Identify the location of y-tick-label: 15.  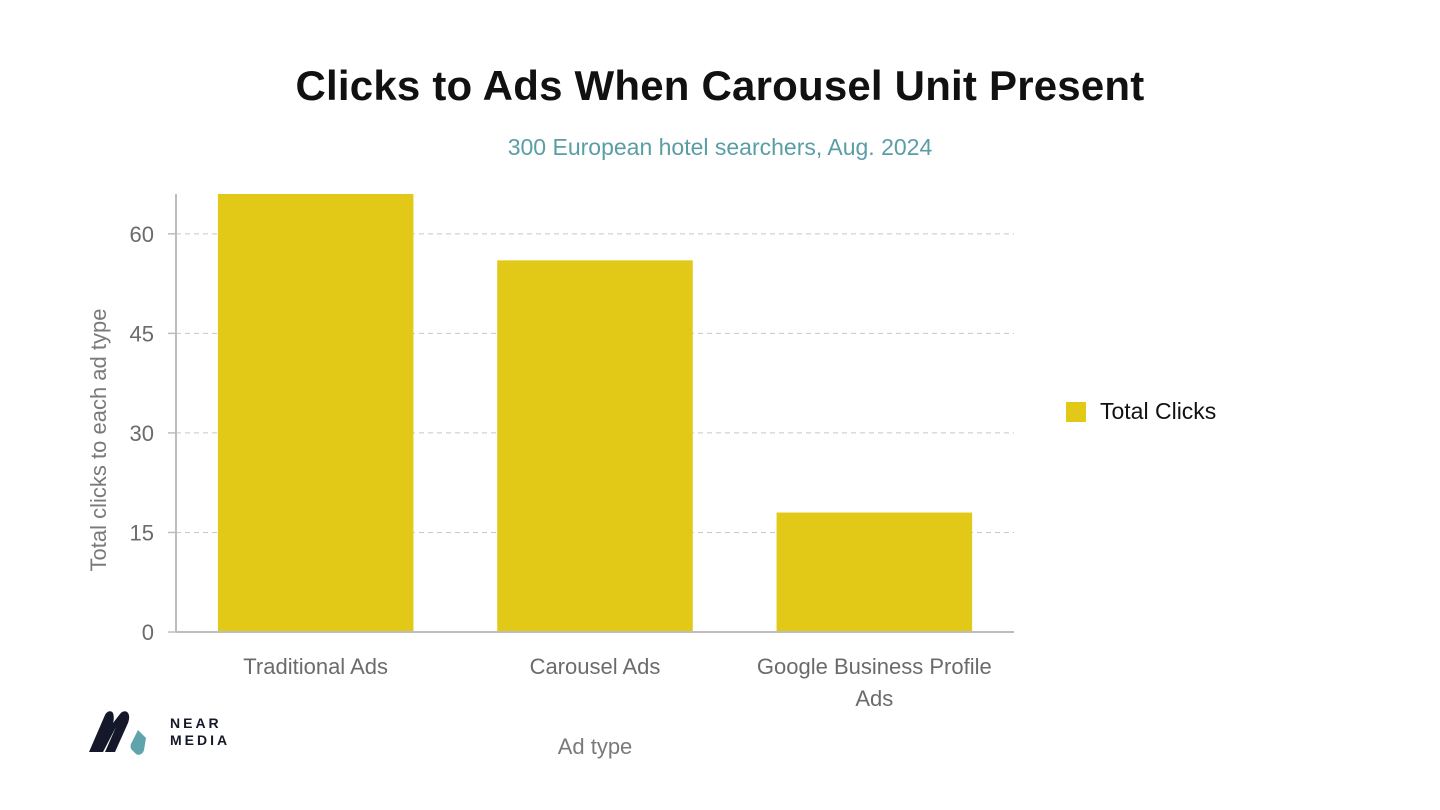
(142, 532).